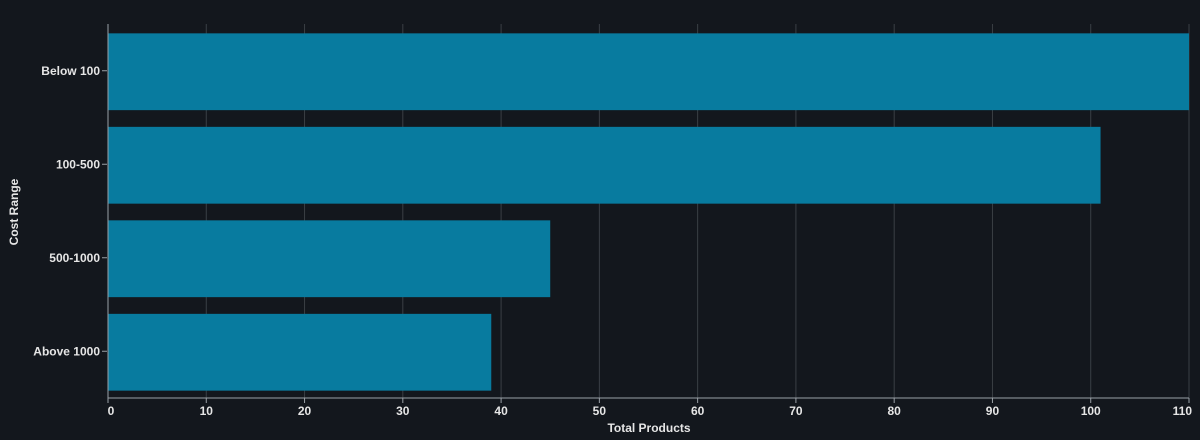 This screenshot has width=1200, height=440. I want to click on x-tick-label: 110, so click(1183, 411).